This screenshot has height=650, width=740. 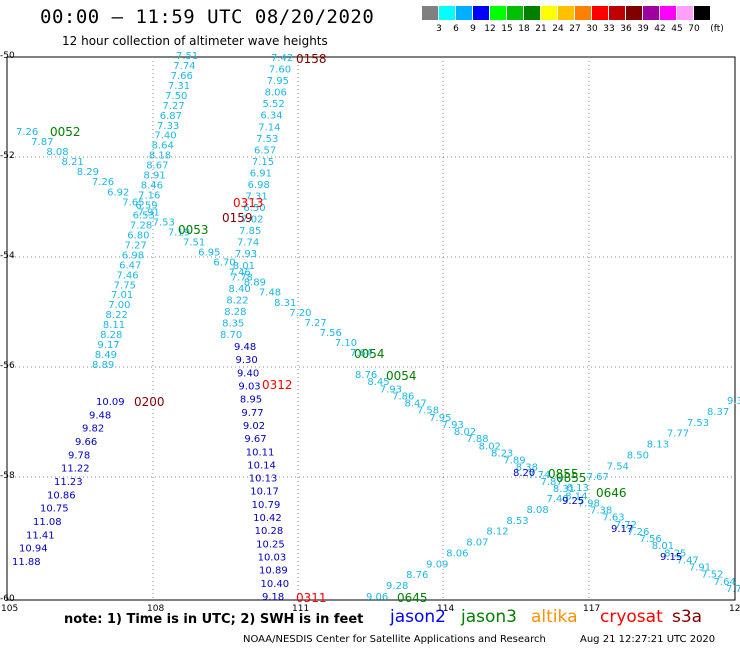 I want to click on wave-height-label: 7.58, so click(x=428, y=411).